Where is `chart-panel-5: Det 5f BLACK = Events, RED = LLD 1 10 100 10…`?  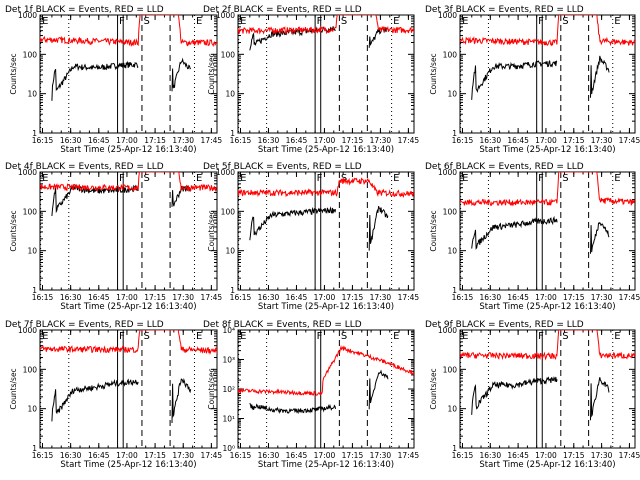
chart-panel-5: Det 5f BLACK = Events, RED = LLD 1 10 100 10… is located at coordinates (311, 237).